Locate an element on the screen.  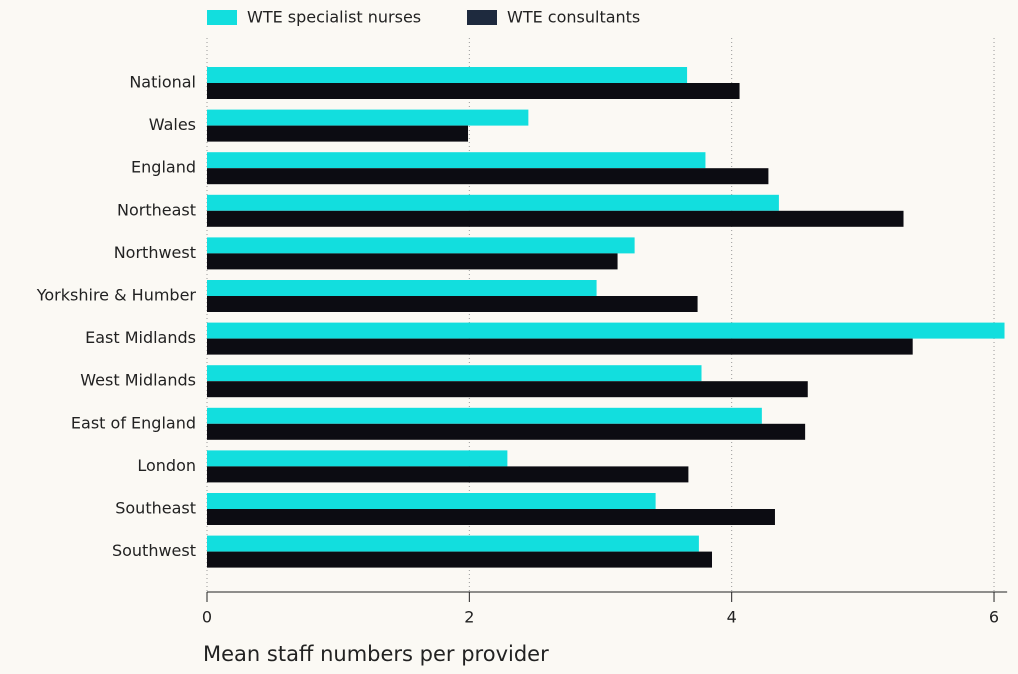
y-tick-label: Yorkshire & Humber is located at coordinates (116, 295).